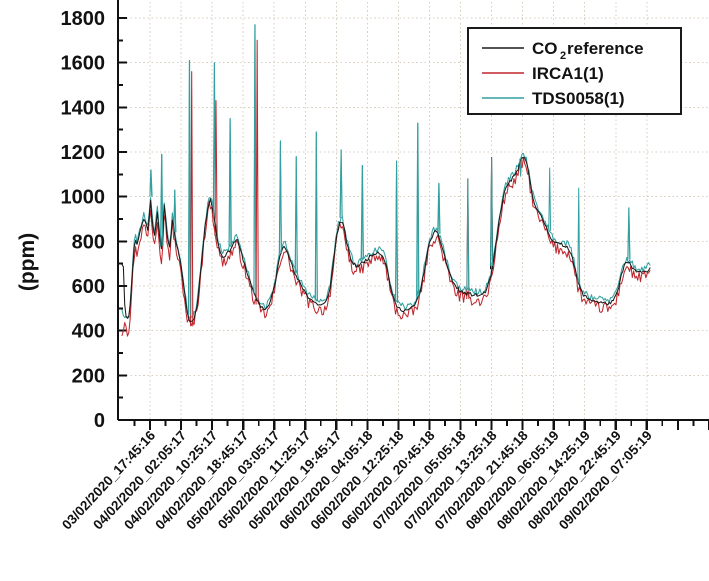 This screenshot has height=581, width=709. Describe the element at coordinates (88, 376) in the screenshot. I see `y-tick-label: 200` at that location.